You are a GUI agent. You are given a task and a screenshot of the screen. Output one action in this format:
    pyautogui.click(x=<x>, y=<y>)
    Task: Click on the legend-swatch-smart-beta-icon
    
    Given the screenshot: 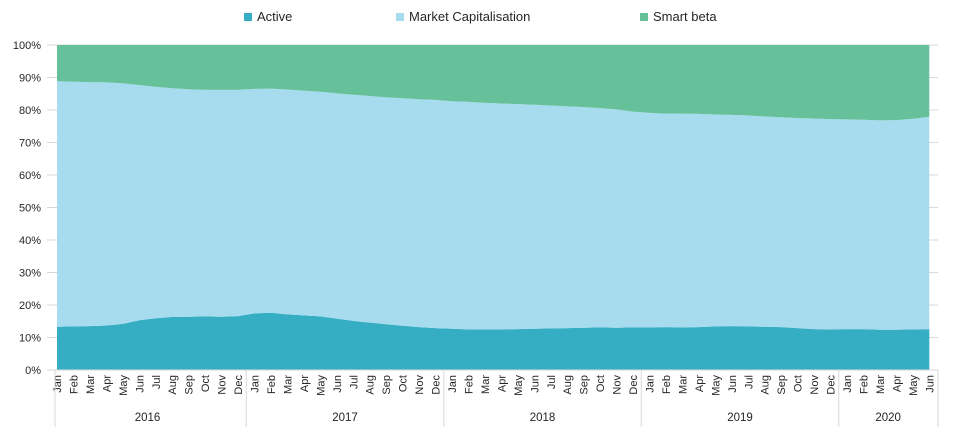 What is the action you would take?
    pyautogui.click(x=644, y=17)
    